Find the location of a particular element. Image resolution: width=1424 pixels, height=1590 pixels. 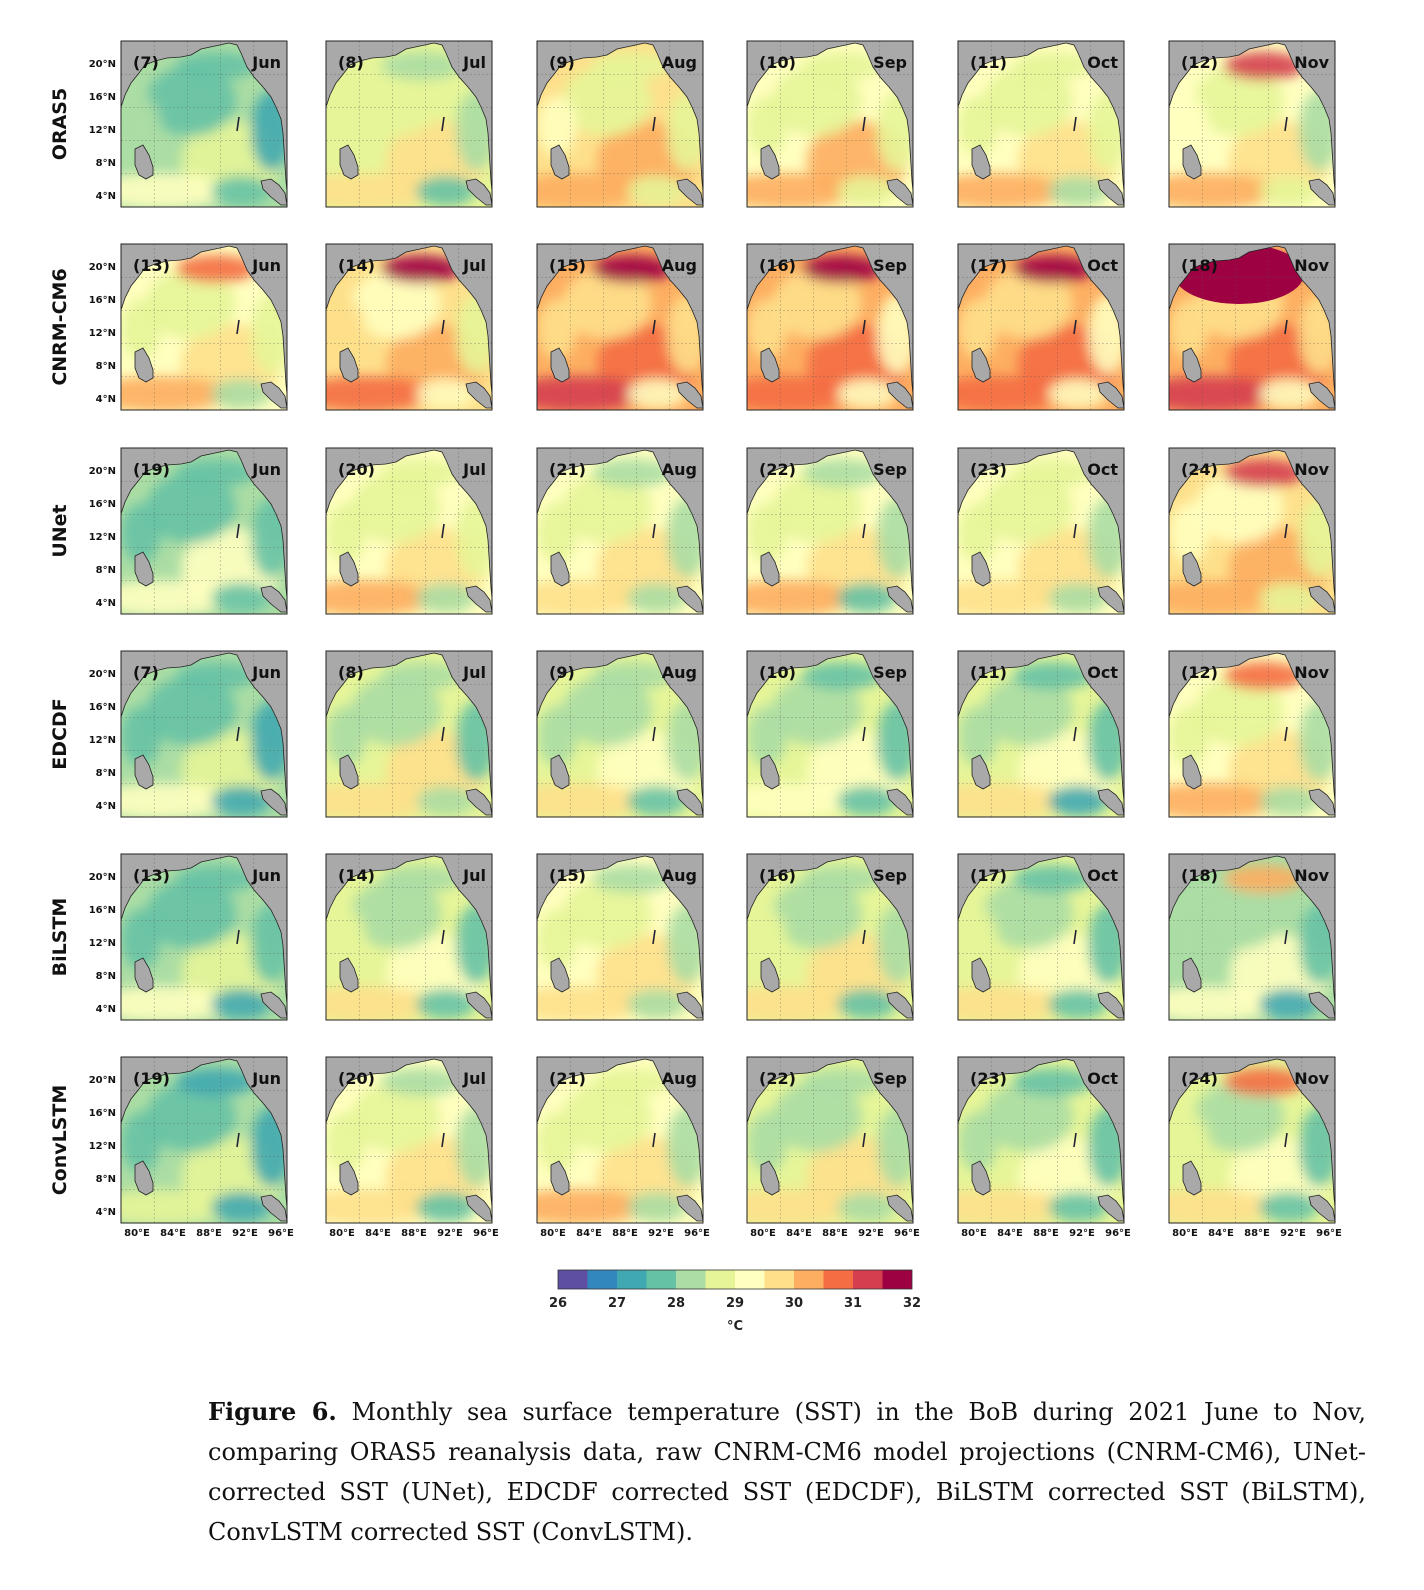

colorbar-tick-label: 27 is located at coordinates (617, 1303).